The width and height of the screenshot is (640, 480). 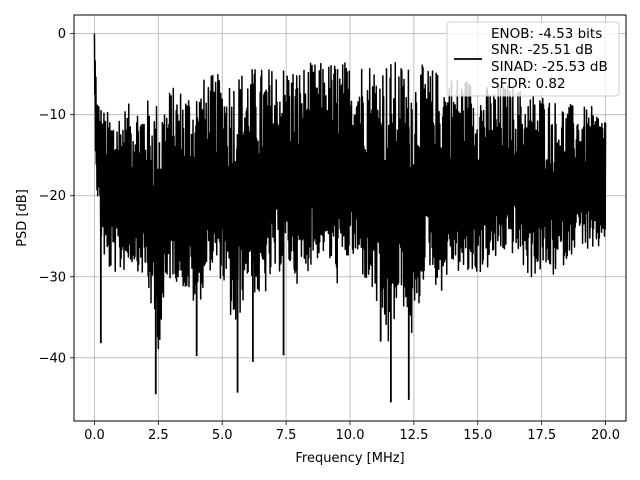 I want to click on x-tick-label: 2.5, so click(x=158, y=435).